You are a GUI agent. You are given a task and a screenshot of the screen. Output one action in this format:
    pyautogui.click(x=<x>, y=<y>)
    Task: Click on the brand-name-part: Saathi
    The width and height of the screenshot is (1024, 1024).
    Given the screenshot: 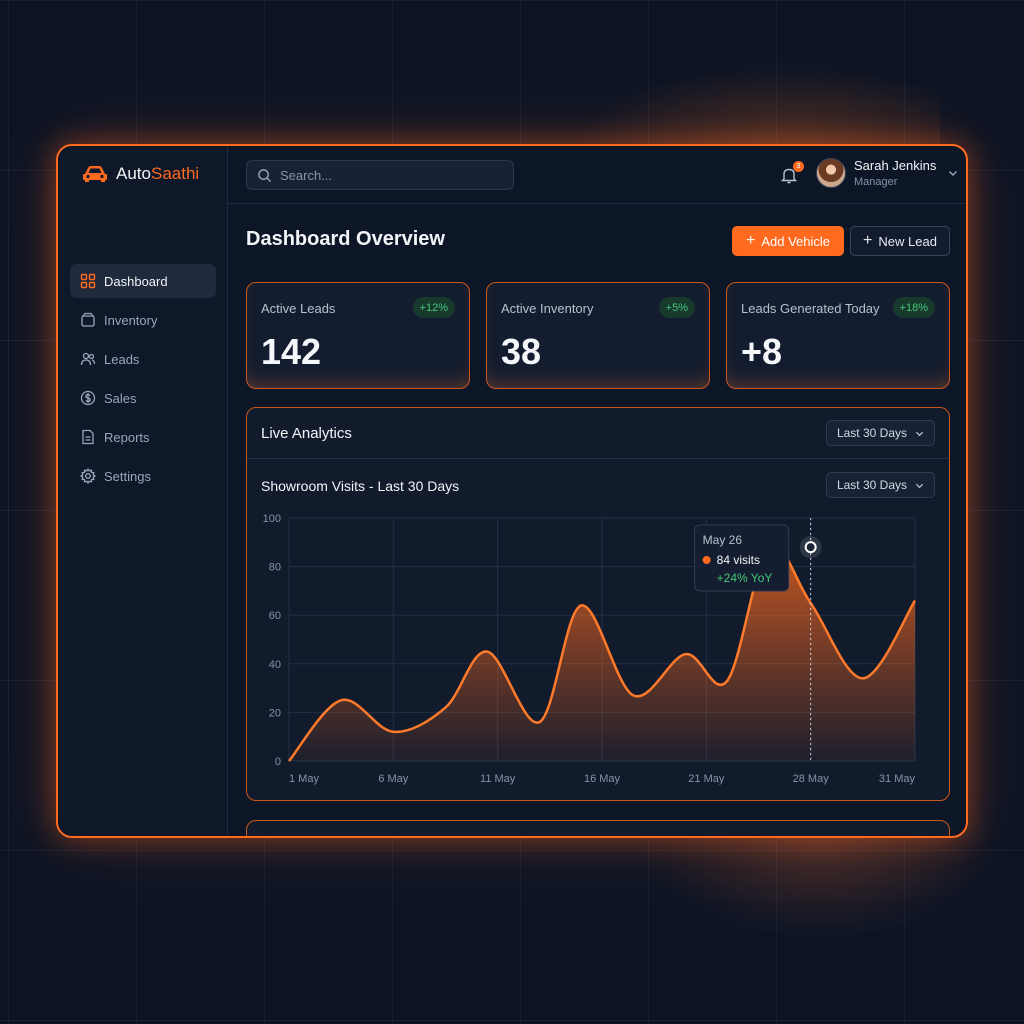 What is the action you would take?
    pyautogui.click(x=175, y=173)
    